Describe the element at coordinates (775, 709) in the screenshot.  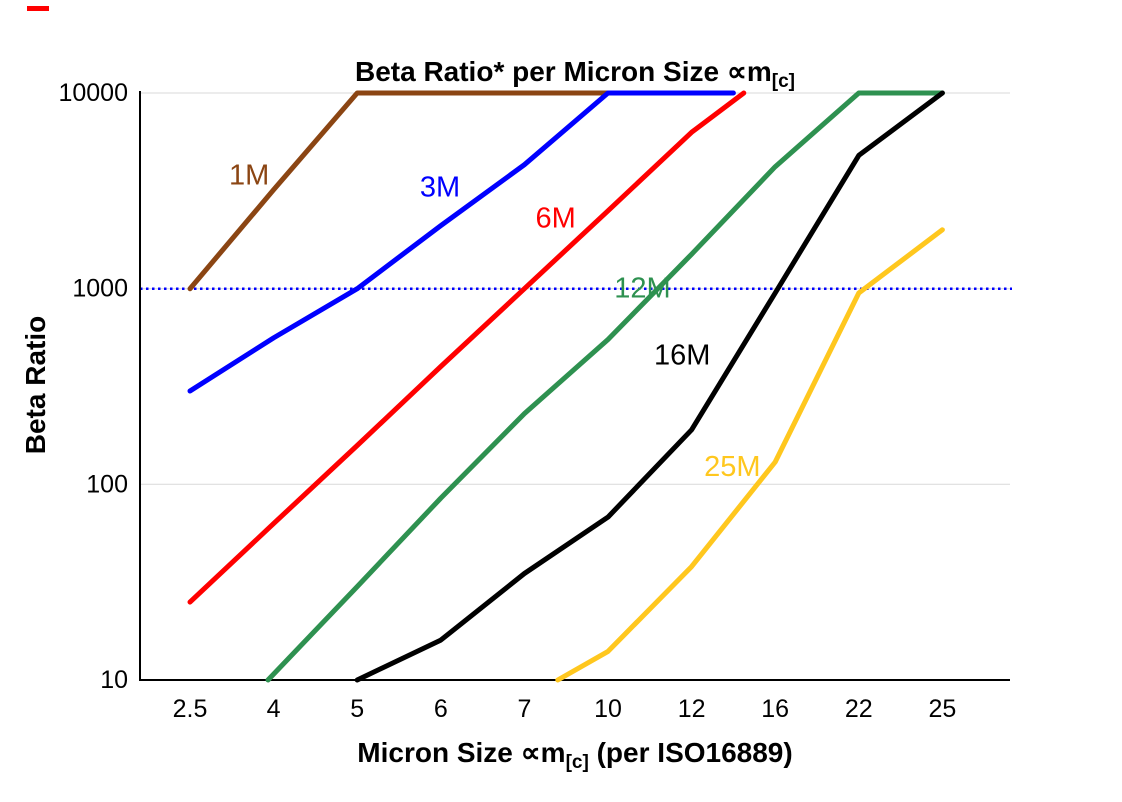
I see `x-tick-label-16: 16` at that location.